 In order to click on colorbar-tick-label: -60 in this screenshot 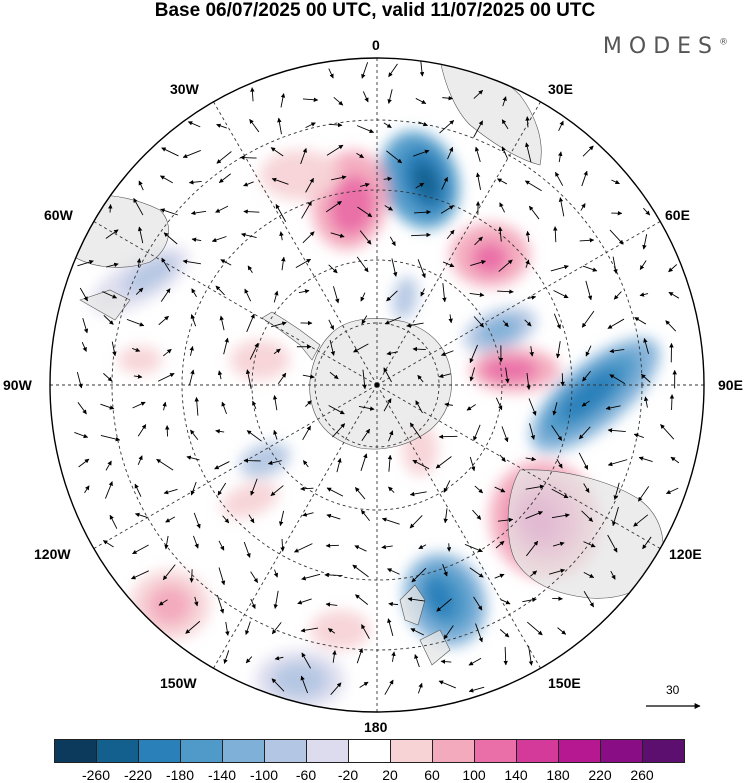, I will do `click(306, 775)`.